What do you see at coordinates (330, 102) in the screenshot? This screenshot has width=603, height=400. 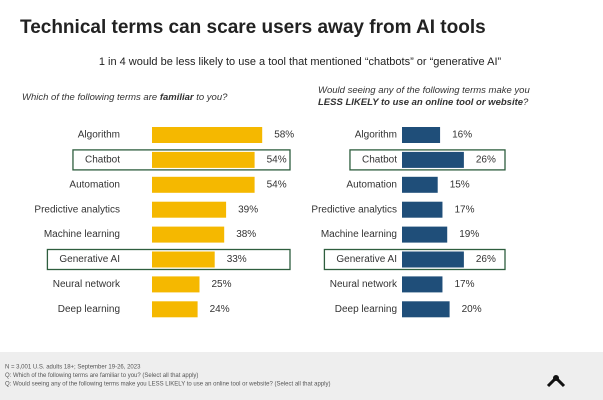 I see `question-part: LESS` at bounding box center [330, 102].